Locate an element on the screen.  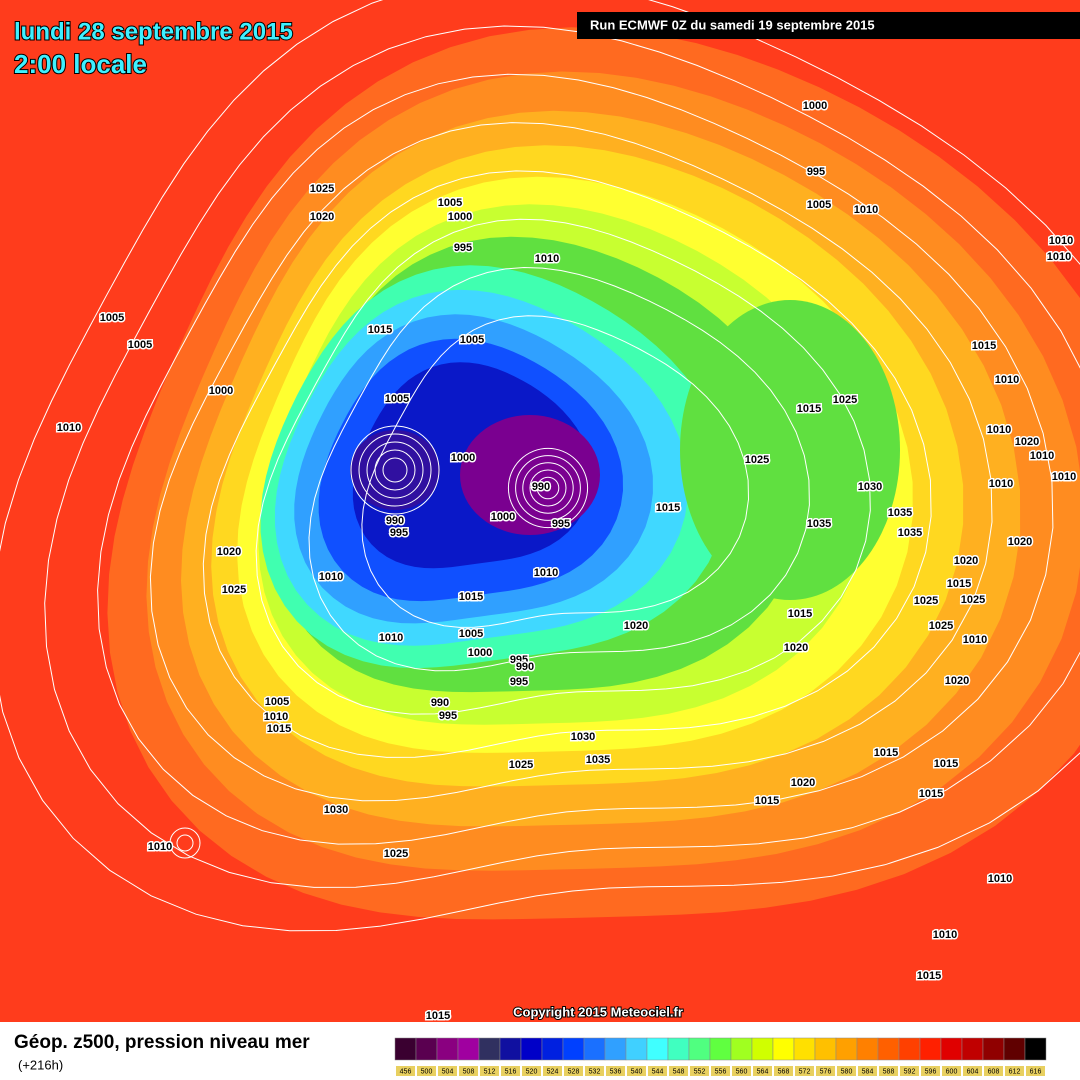
colorbar-label: 556 is located at coordinates (721, 1071).